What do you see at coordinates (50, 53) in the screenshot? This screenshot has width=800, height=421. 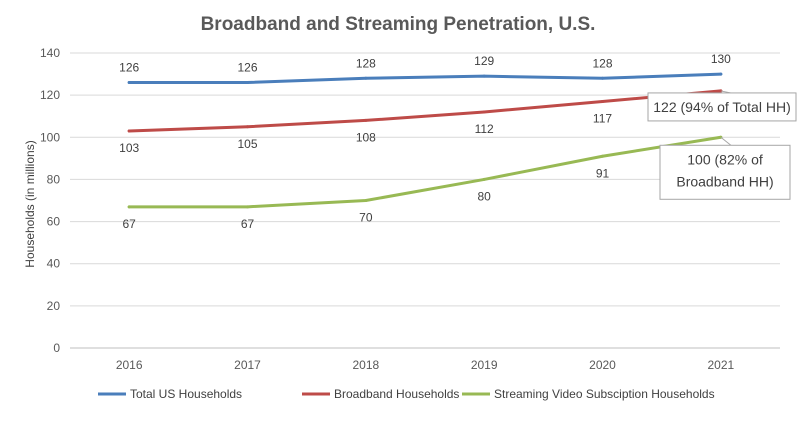 I see `y-tick-label: 140` at bounding box center [50, 53].